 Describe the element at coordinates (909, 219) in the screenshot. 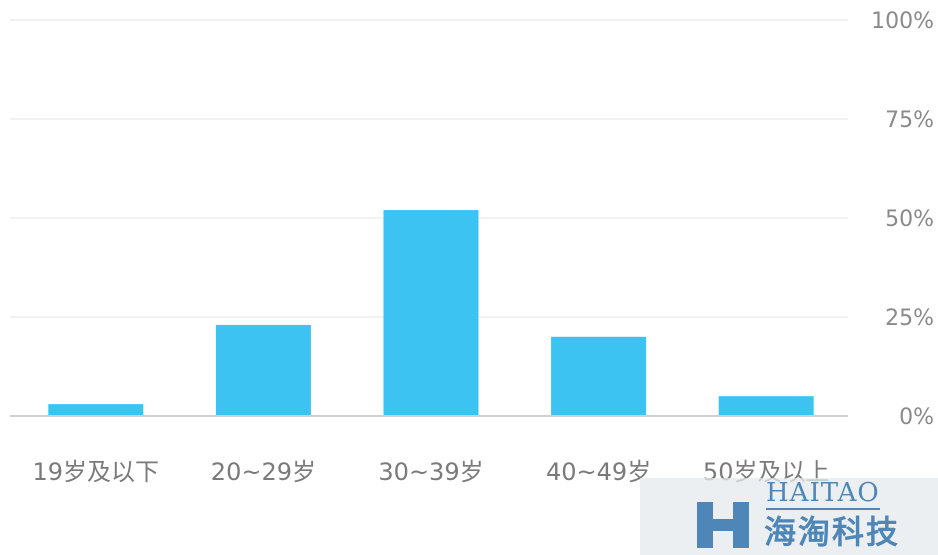

I see `y-tick-label: 50%` at that location.